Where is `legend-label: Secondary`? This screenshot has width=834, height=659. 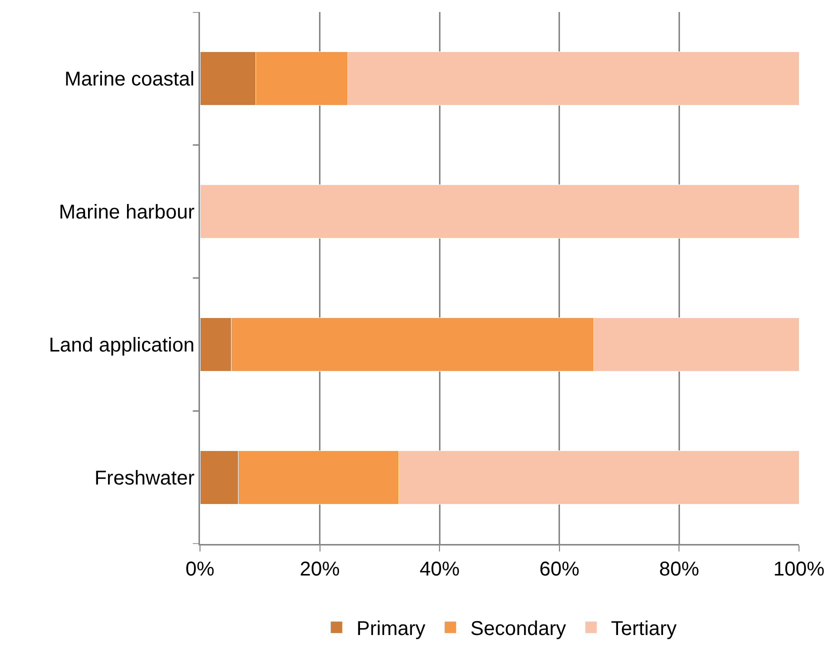
legend-label: Secondary is located at coordinates (518, 629).